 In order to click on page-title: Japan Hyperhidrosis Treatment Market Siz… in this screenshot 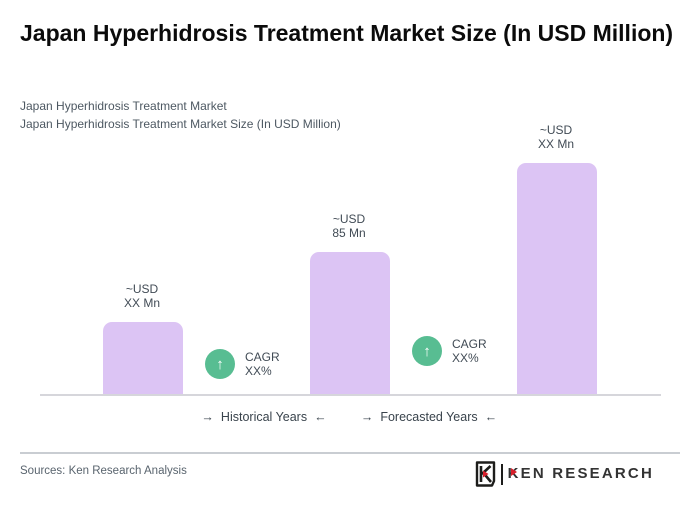, I will do `click(347, 33)`.